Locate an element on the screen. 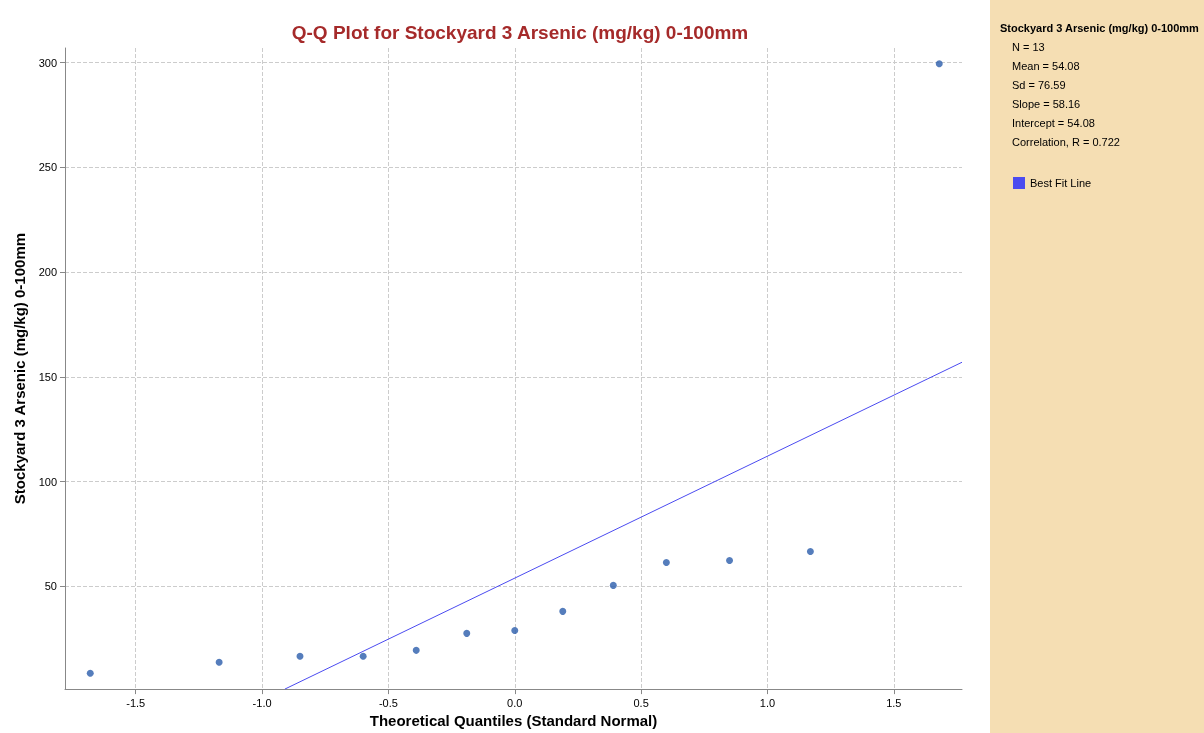 Image resolution: width=1204 pixels, height=733 pixels. x-tick-label: 0.0 is located at coordinates (515, 702).